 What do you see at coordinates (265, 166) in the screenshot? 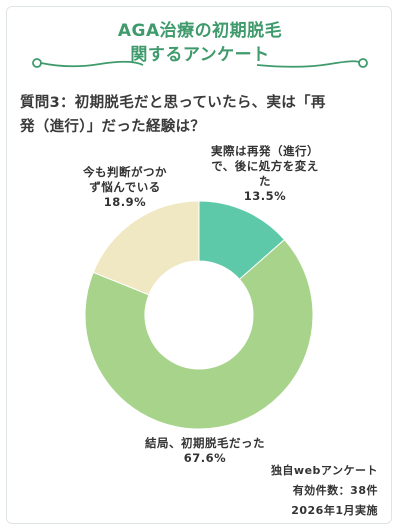
I see `slice-label-line: で、後に処方を変え` at bounding box center [265, 166].